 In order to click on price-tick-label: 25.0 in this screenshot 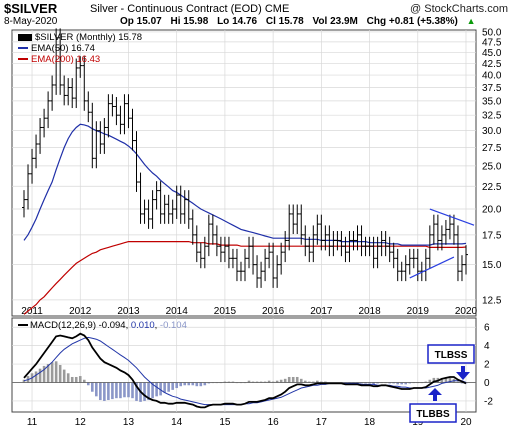, I will do `click(492, 166)`.